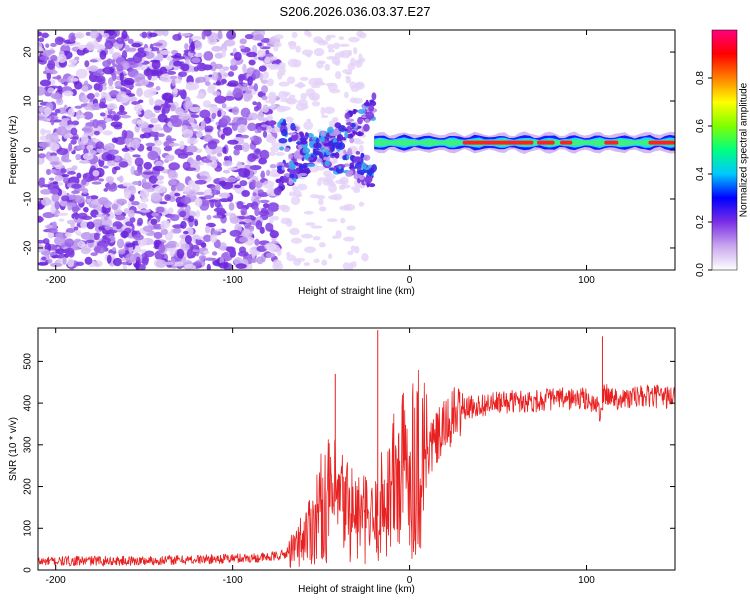 This screenshot has width=750, height=600. What do you see at coordinates (56, 580) in the screenshot?
I see `panel2-xtick-label: -200` at bounding box center [56, 580].